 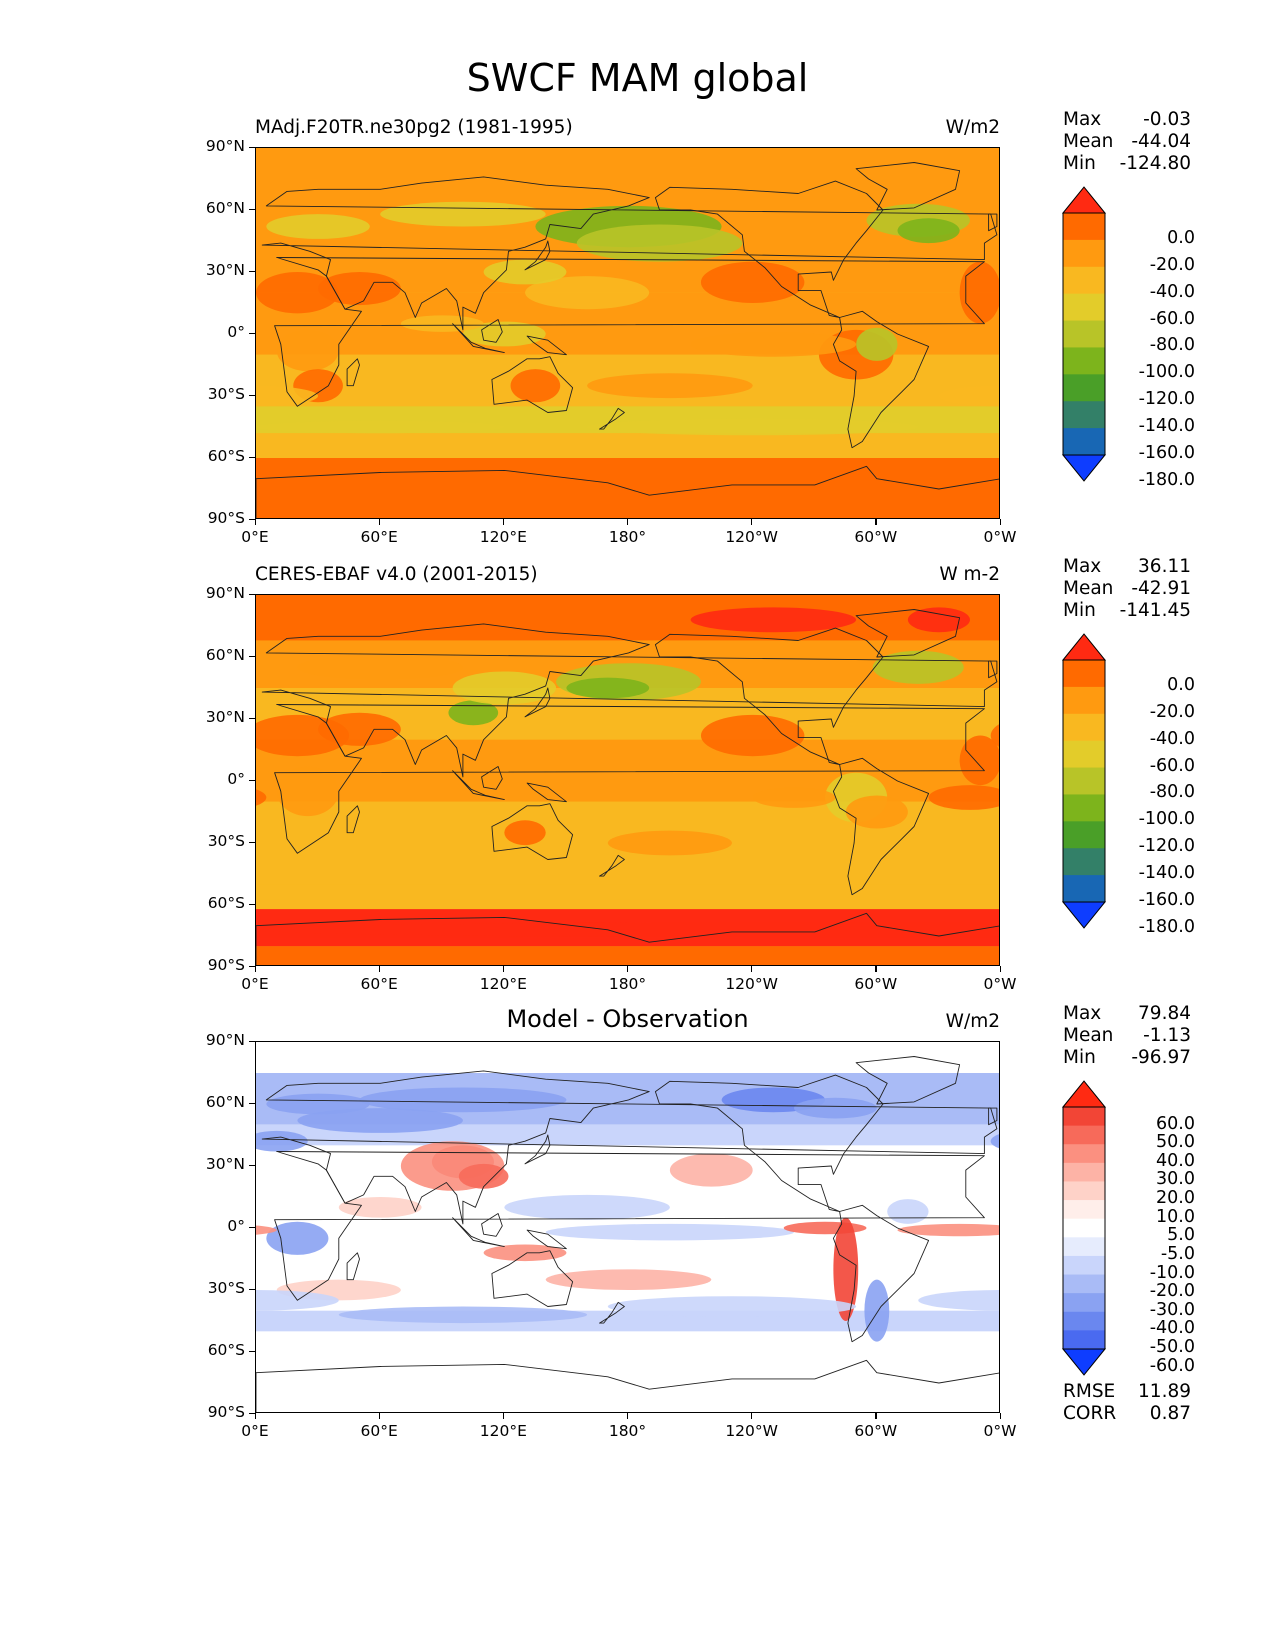 What do you see at coordinates (414, 127) in the screenshot?
I see `panel-title: MAdj.F20TR.ne30pg2 (1981-1995)` at bounding box center [414, 127].